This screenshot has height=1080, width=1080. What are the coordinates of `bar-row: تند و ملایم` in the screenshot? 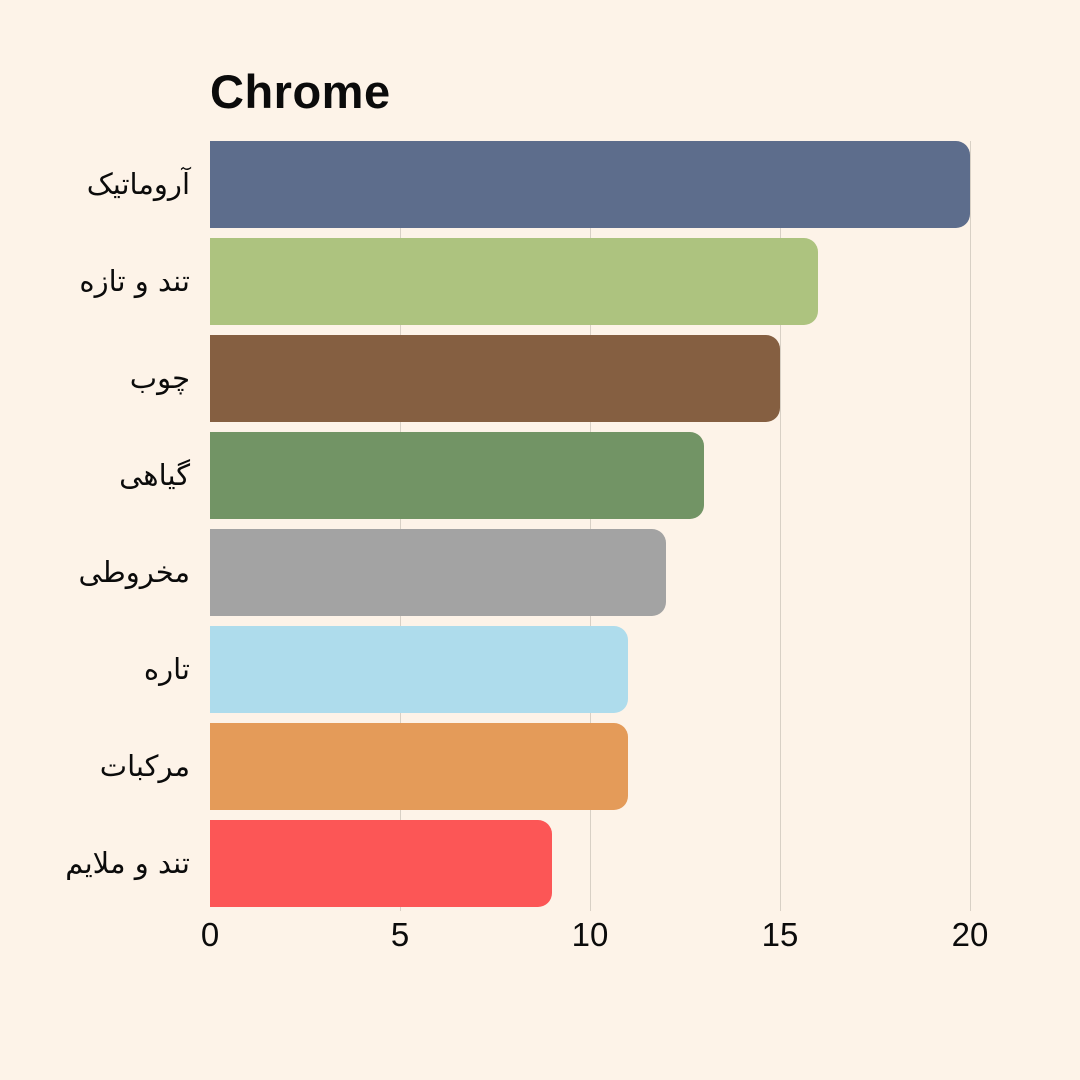 It's located at (540, 863).